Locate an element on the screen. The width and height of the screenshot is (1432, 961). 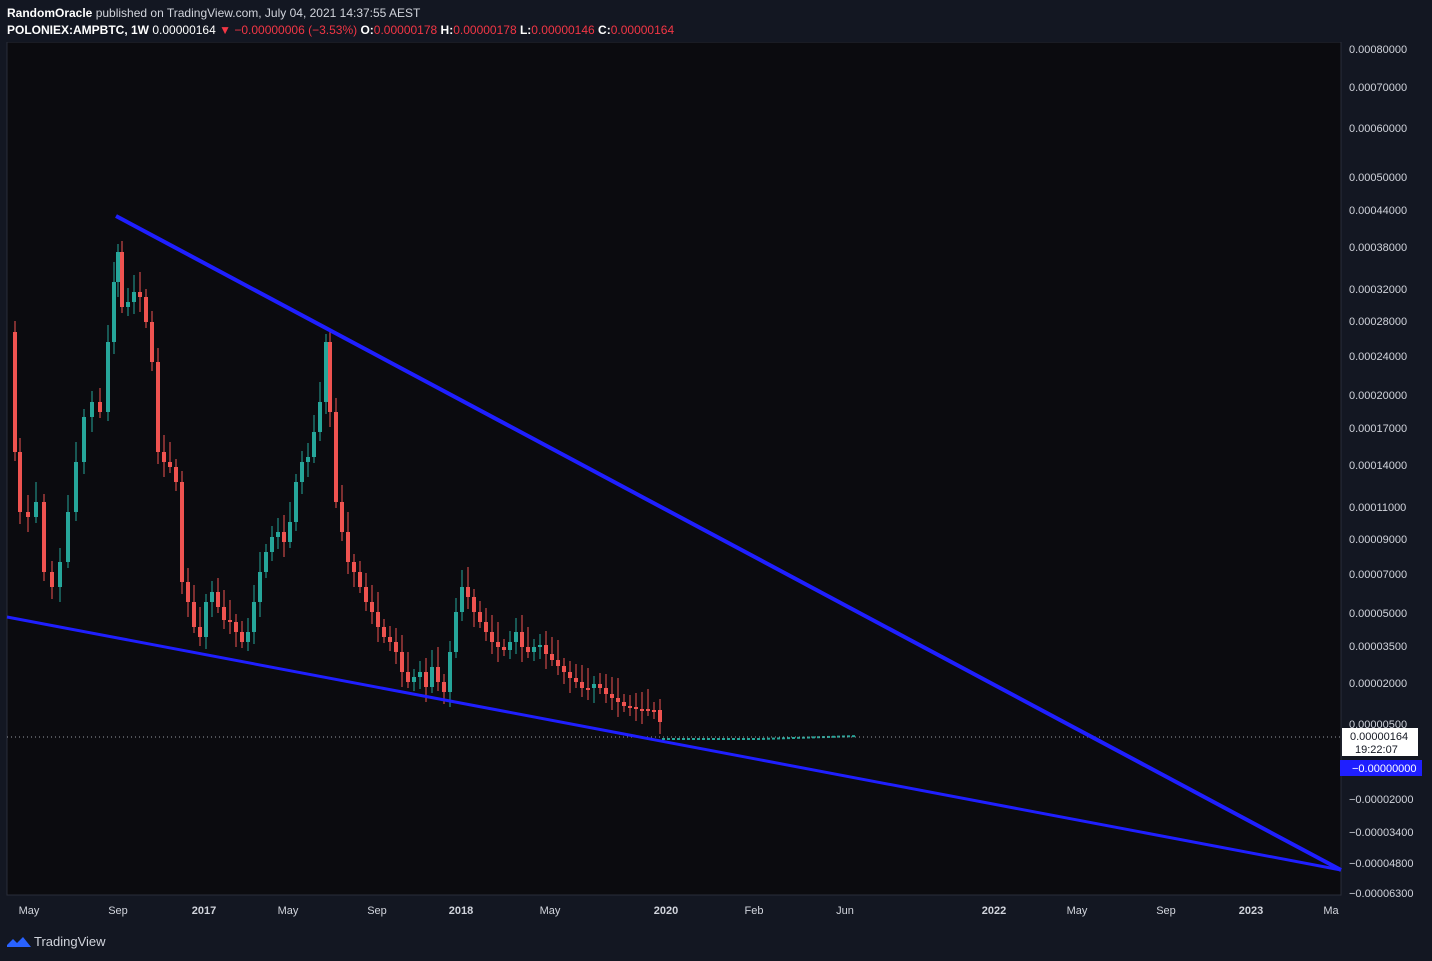
x-tick-label: 2020 is located at coordinates (666, 911).